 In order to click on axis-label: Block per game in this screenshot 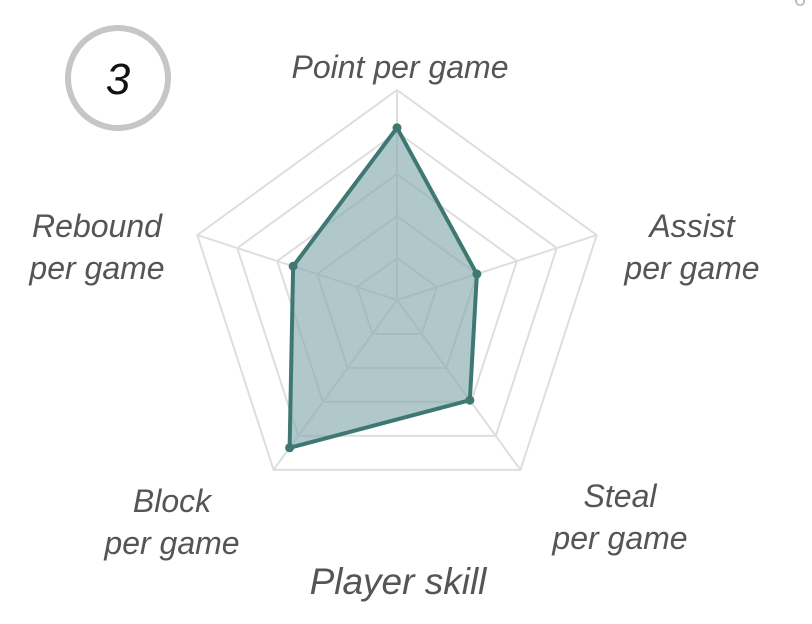, I will do `click(171, 522)`.